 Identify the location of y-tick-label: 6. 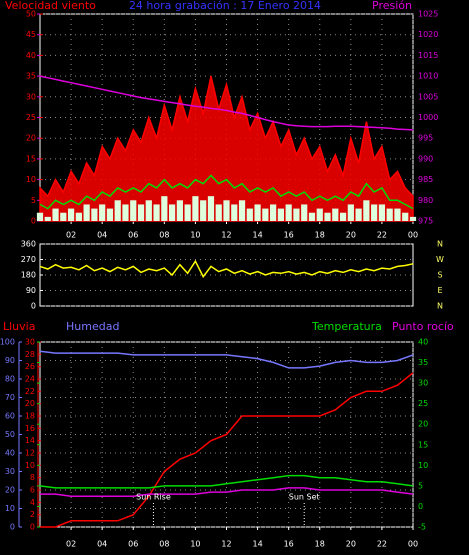
(32, 490).